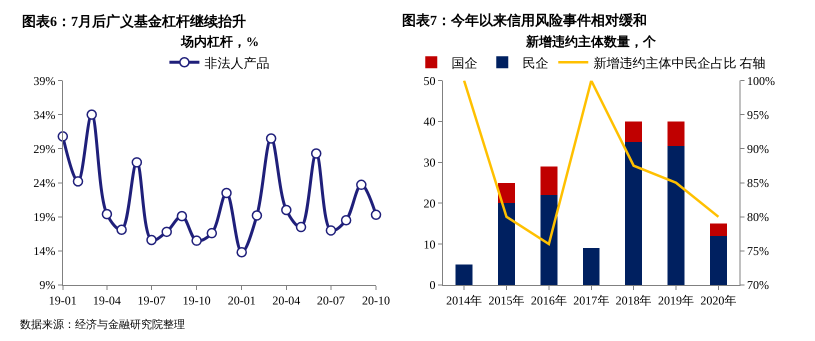 This screenshot has width=815, height=341. Describe the element at coordinates (102, 324) in the screenshot. I see `source-note: 数据来源：经济与金融研究院整理` at that location.